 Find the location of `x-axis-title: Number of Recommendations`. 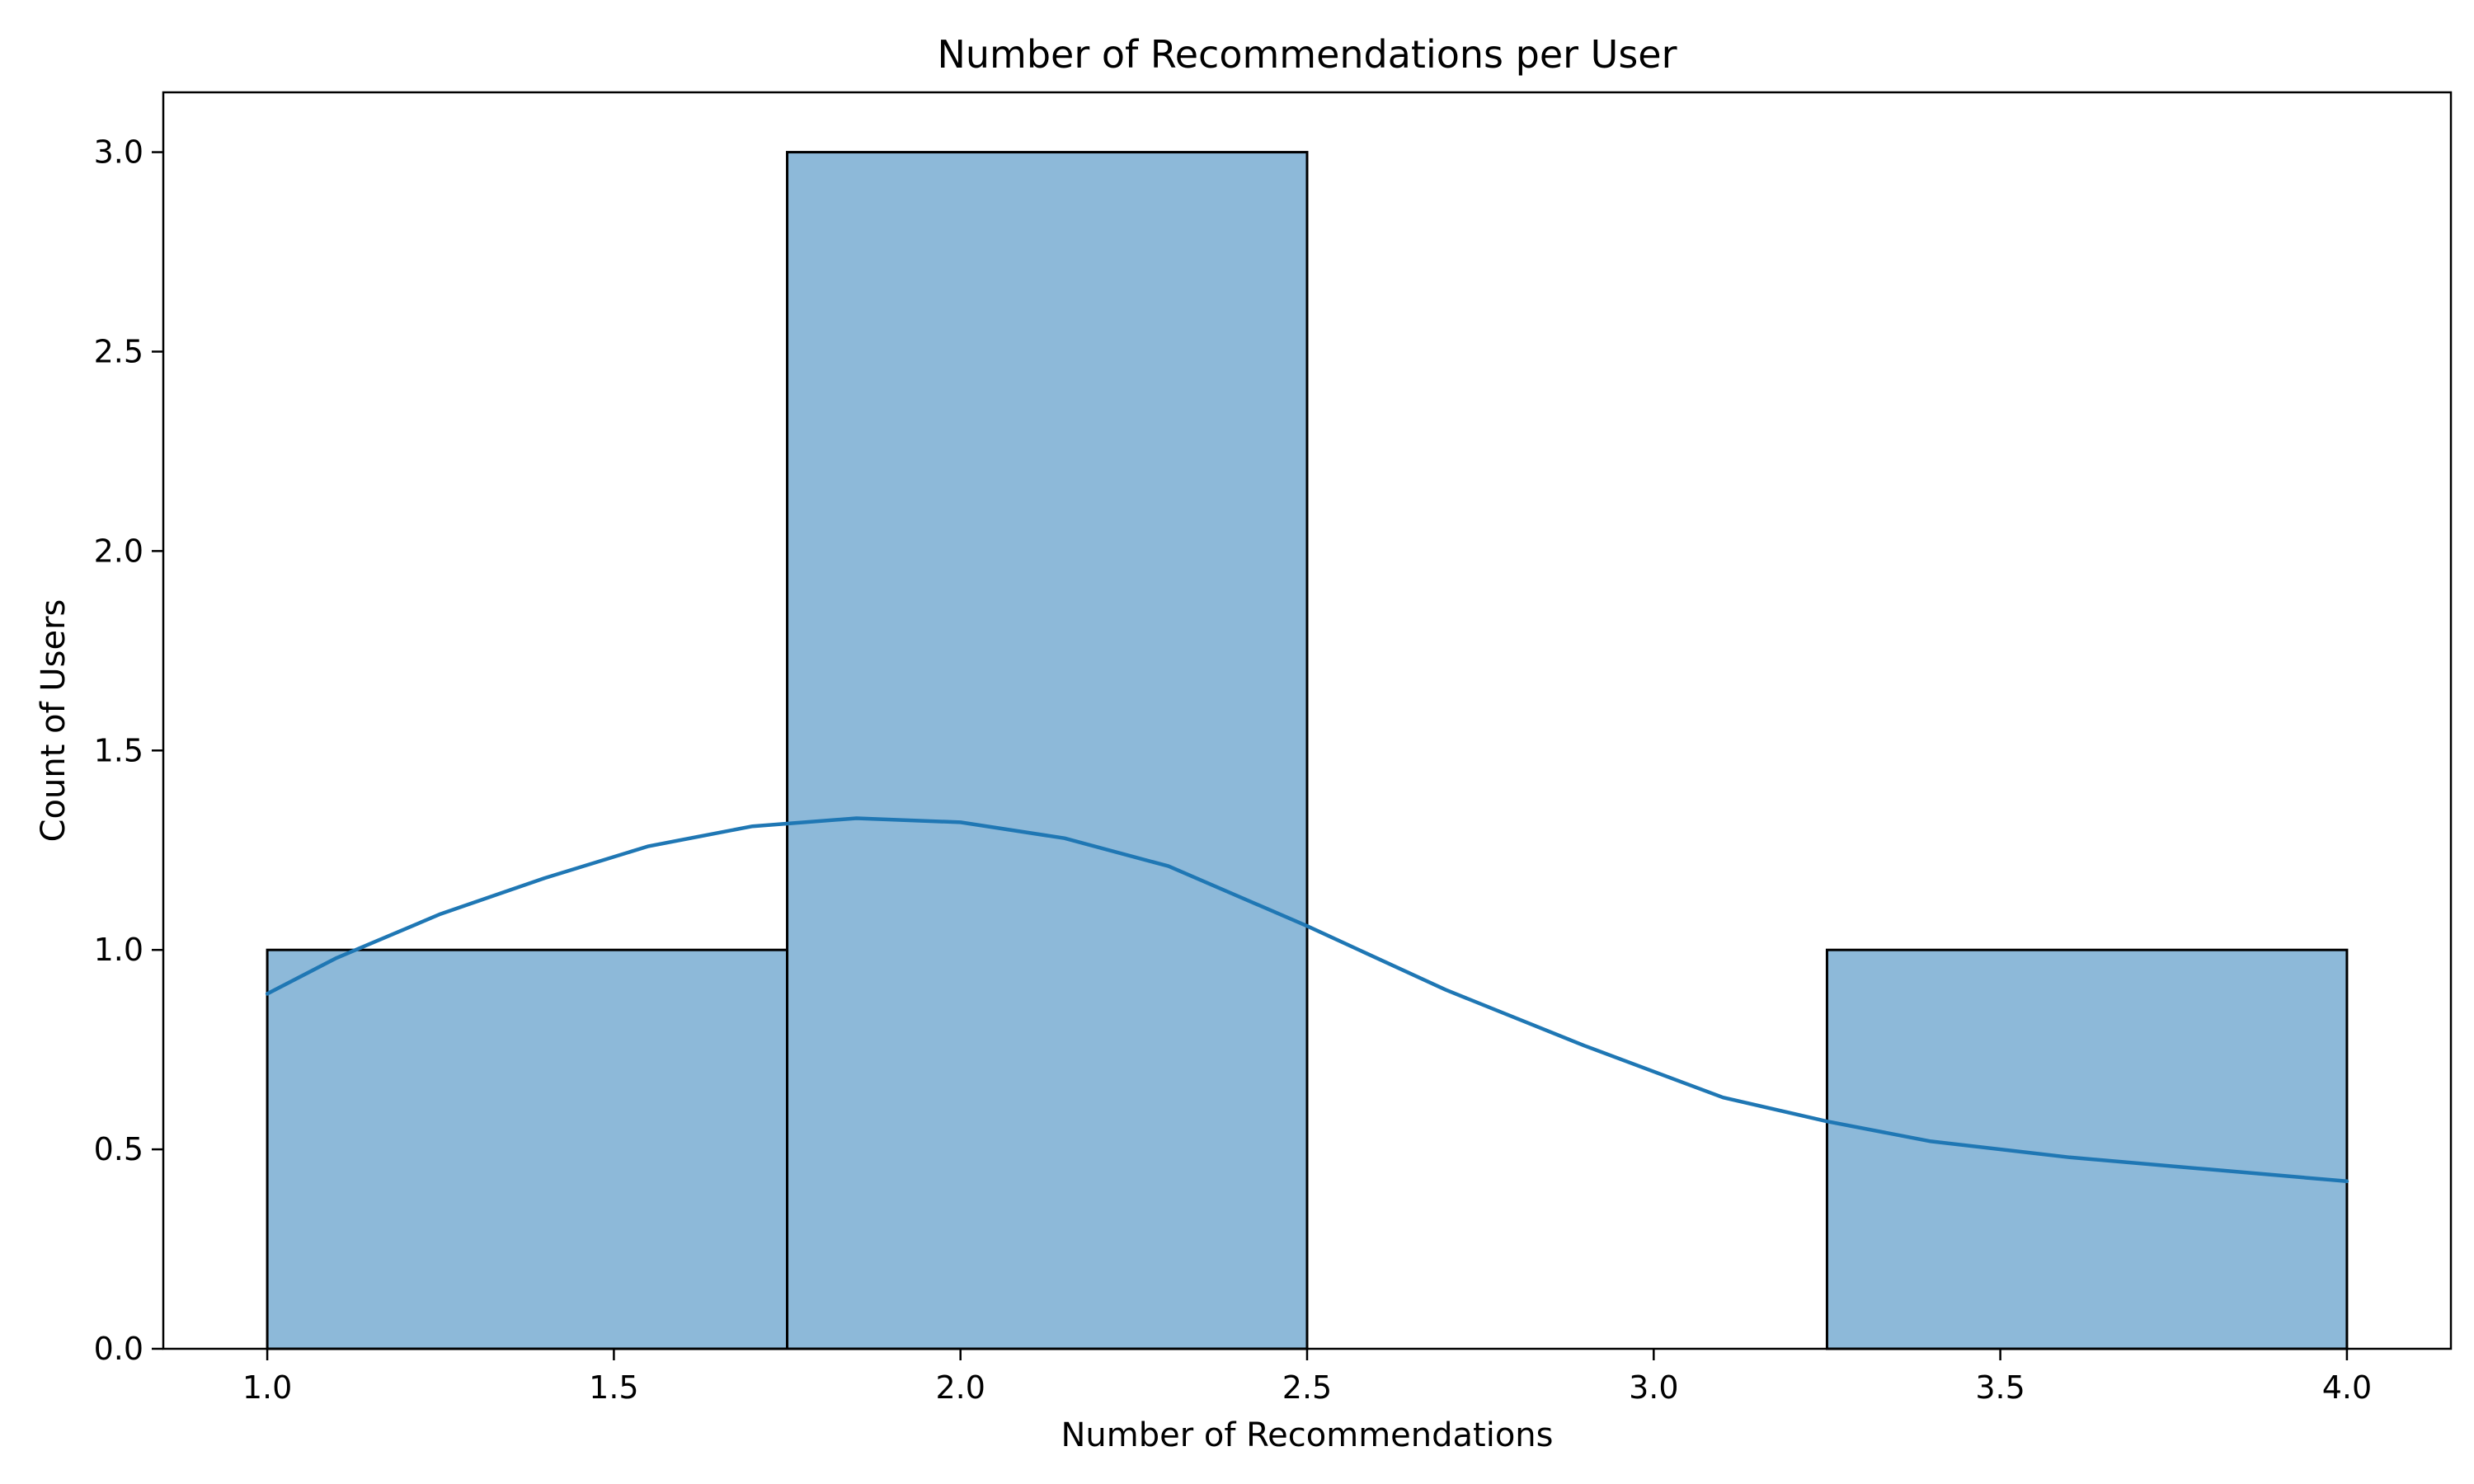

x-axis-title: Number of Recommendations is located at coordinates (1307, 1435).